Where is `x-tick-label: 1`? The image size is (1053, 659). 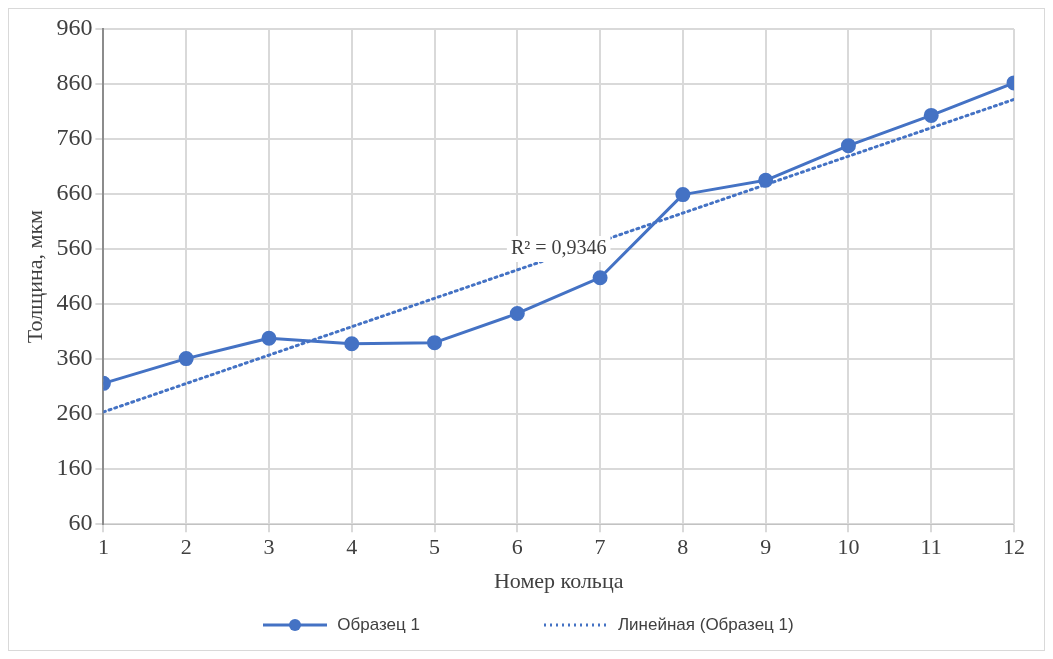
x-tick-label: 1 is located at coordinates (103, 547).